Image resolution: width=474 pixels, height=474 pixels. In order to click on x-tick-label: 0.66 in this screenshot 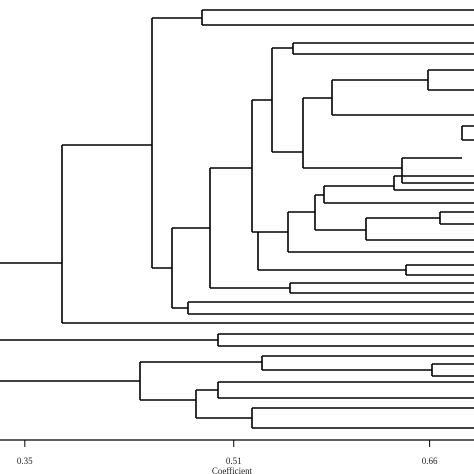, I will do `click(430, 461)`.